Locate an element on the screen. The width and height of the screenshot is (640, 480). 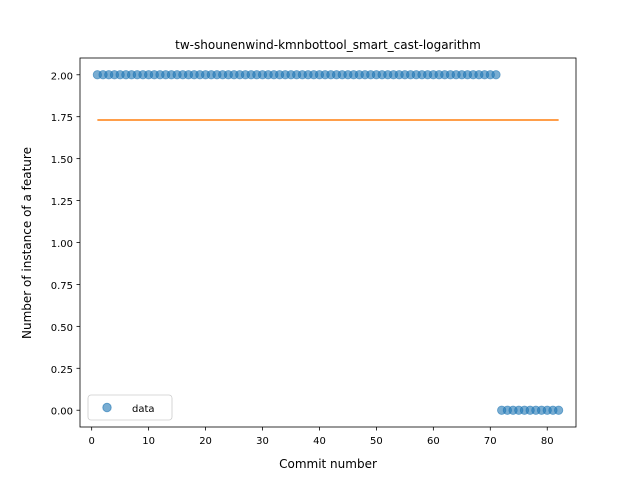
x-tick-label: 40 is located at coordinates (319, 441).